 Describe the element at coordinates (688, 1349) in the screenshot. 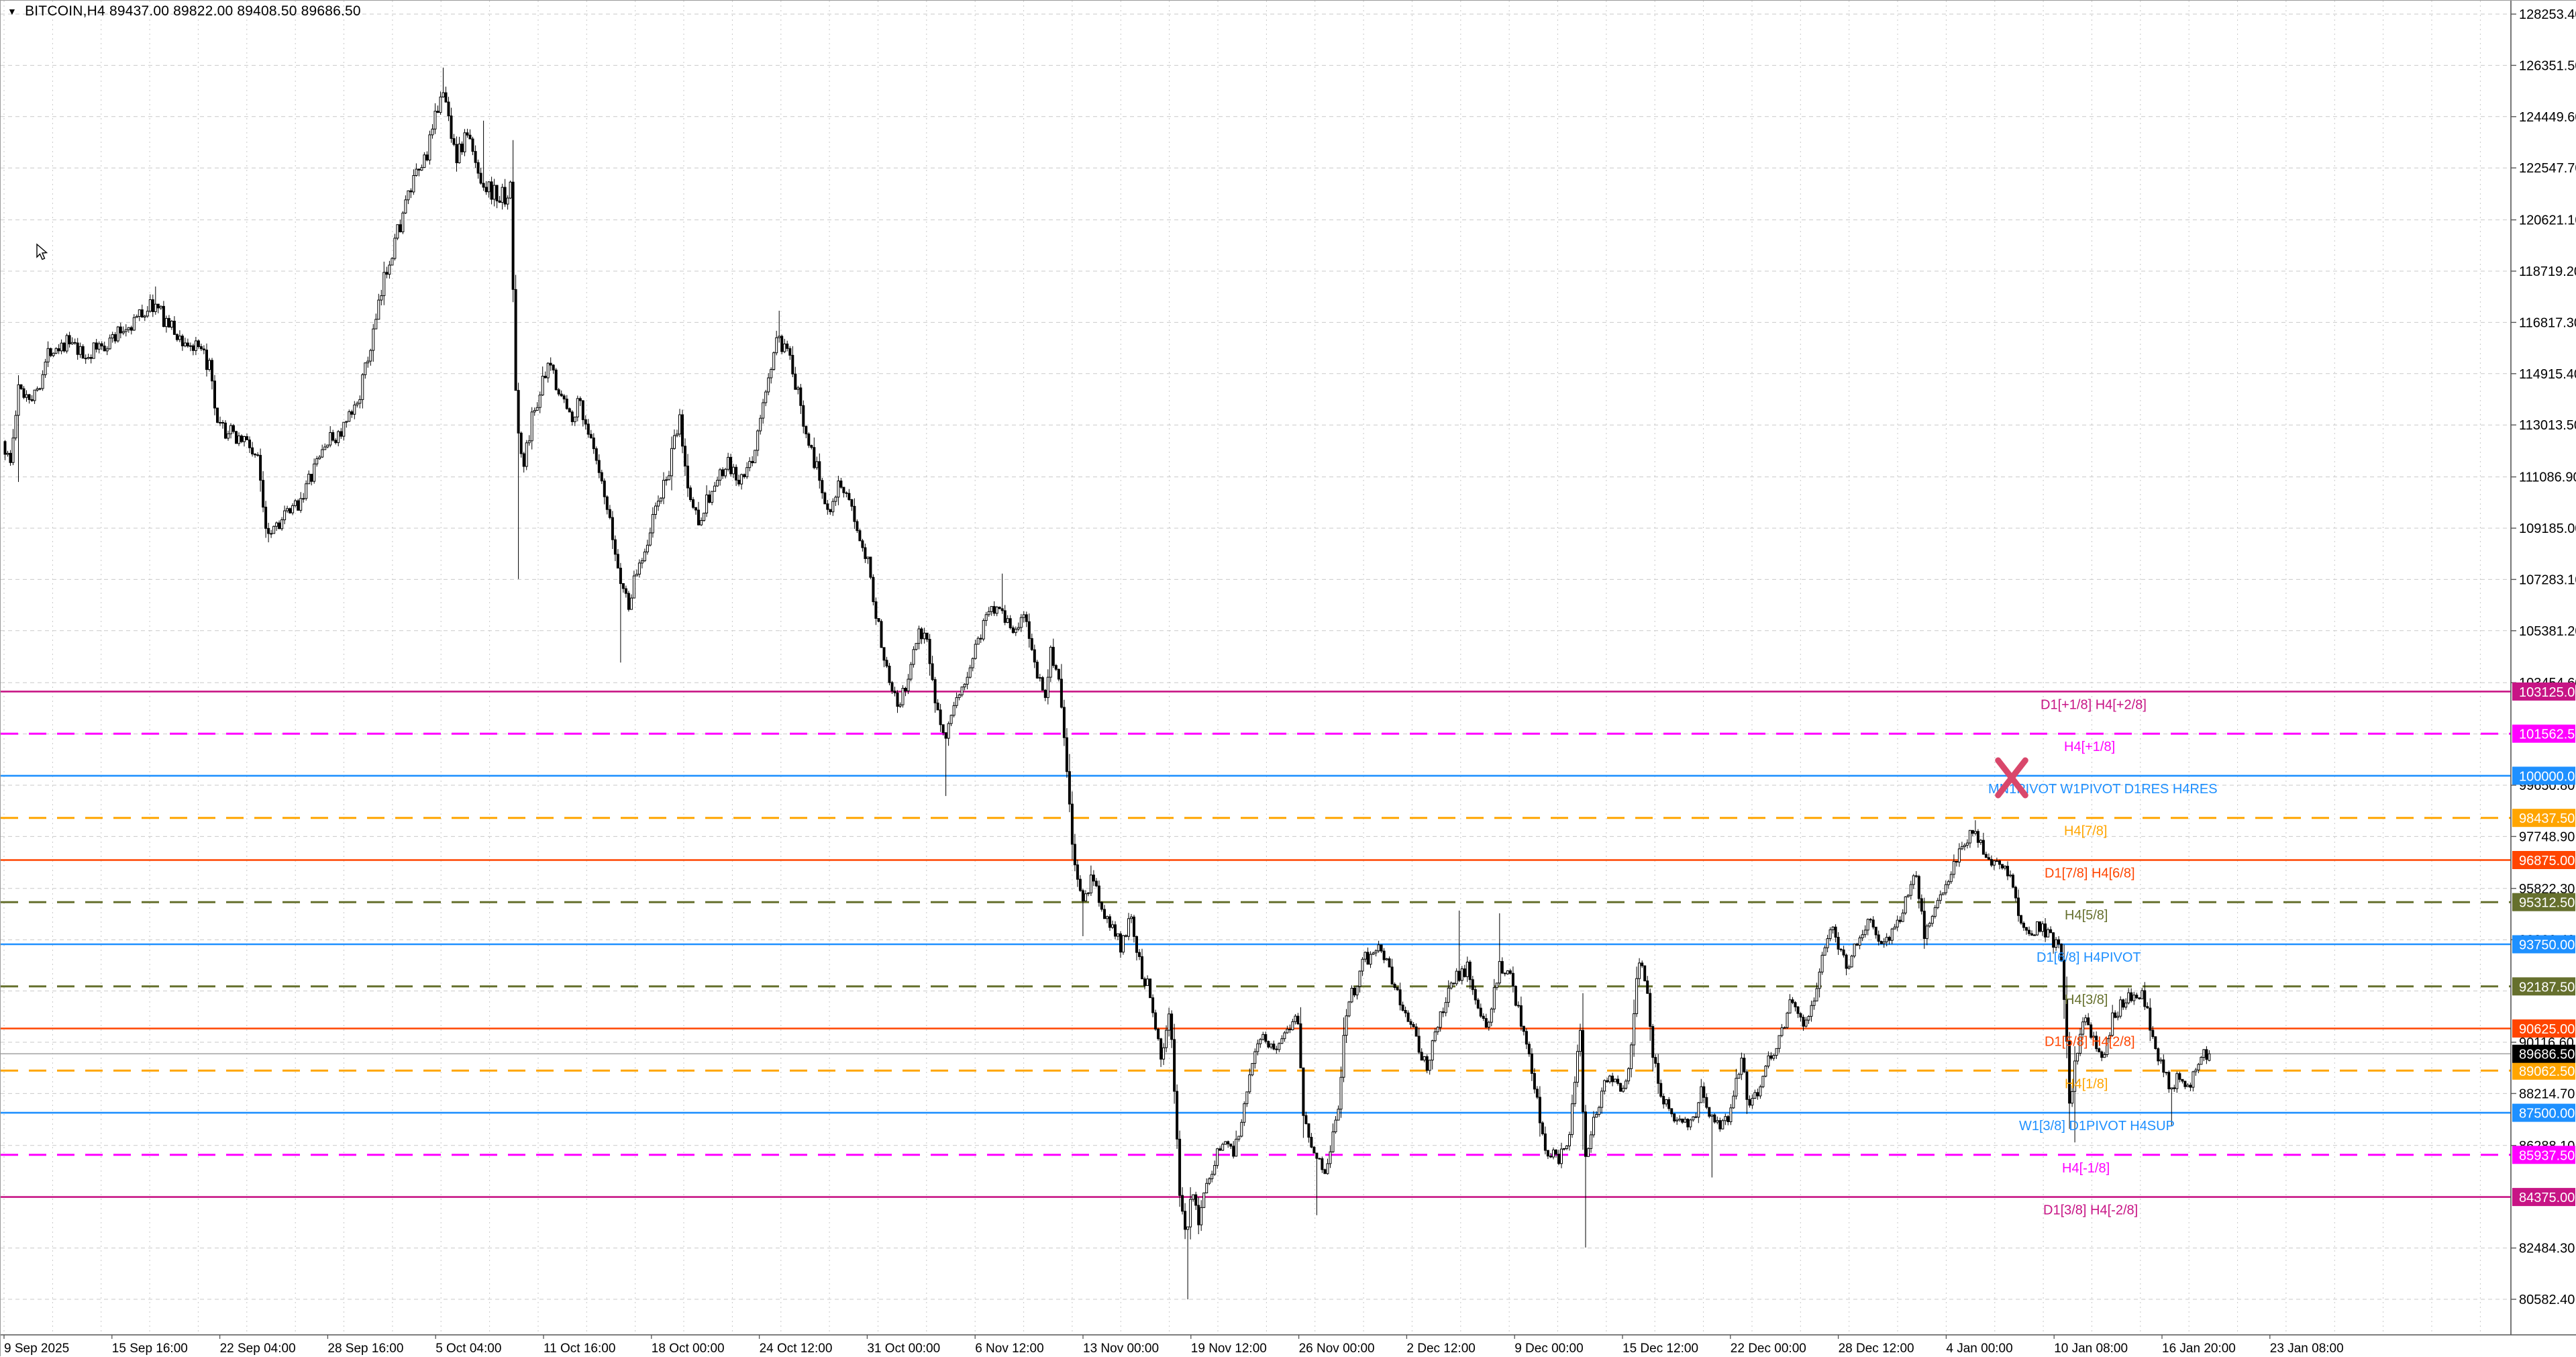

I see `svg-text: 18 Oct 00:00` at that location.